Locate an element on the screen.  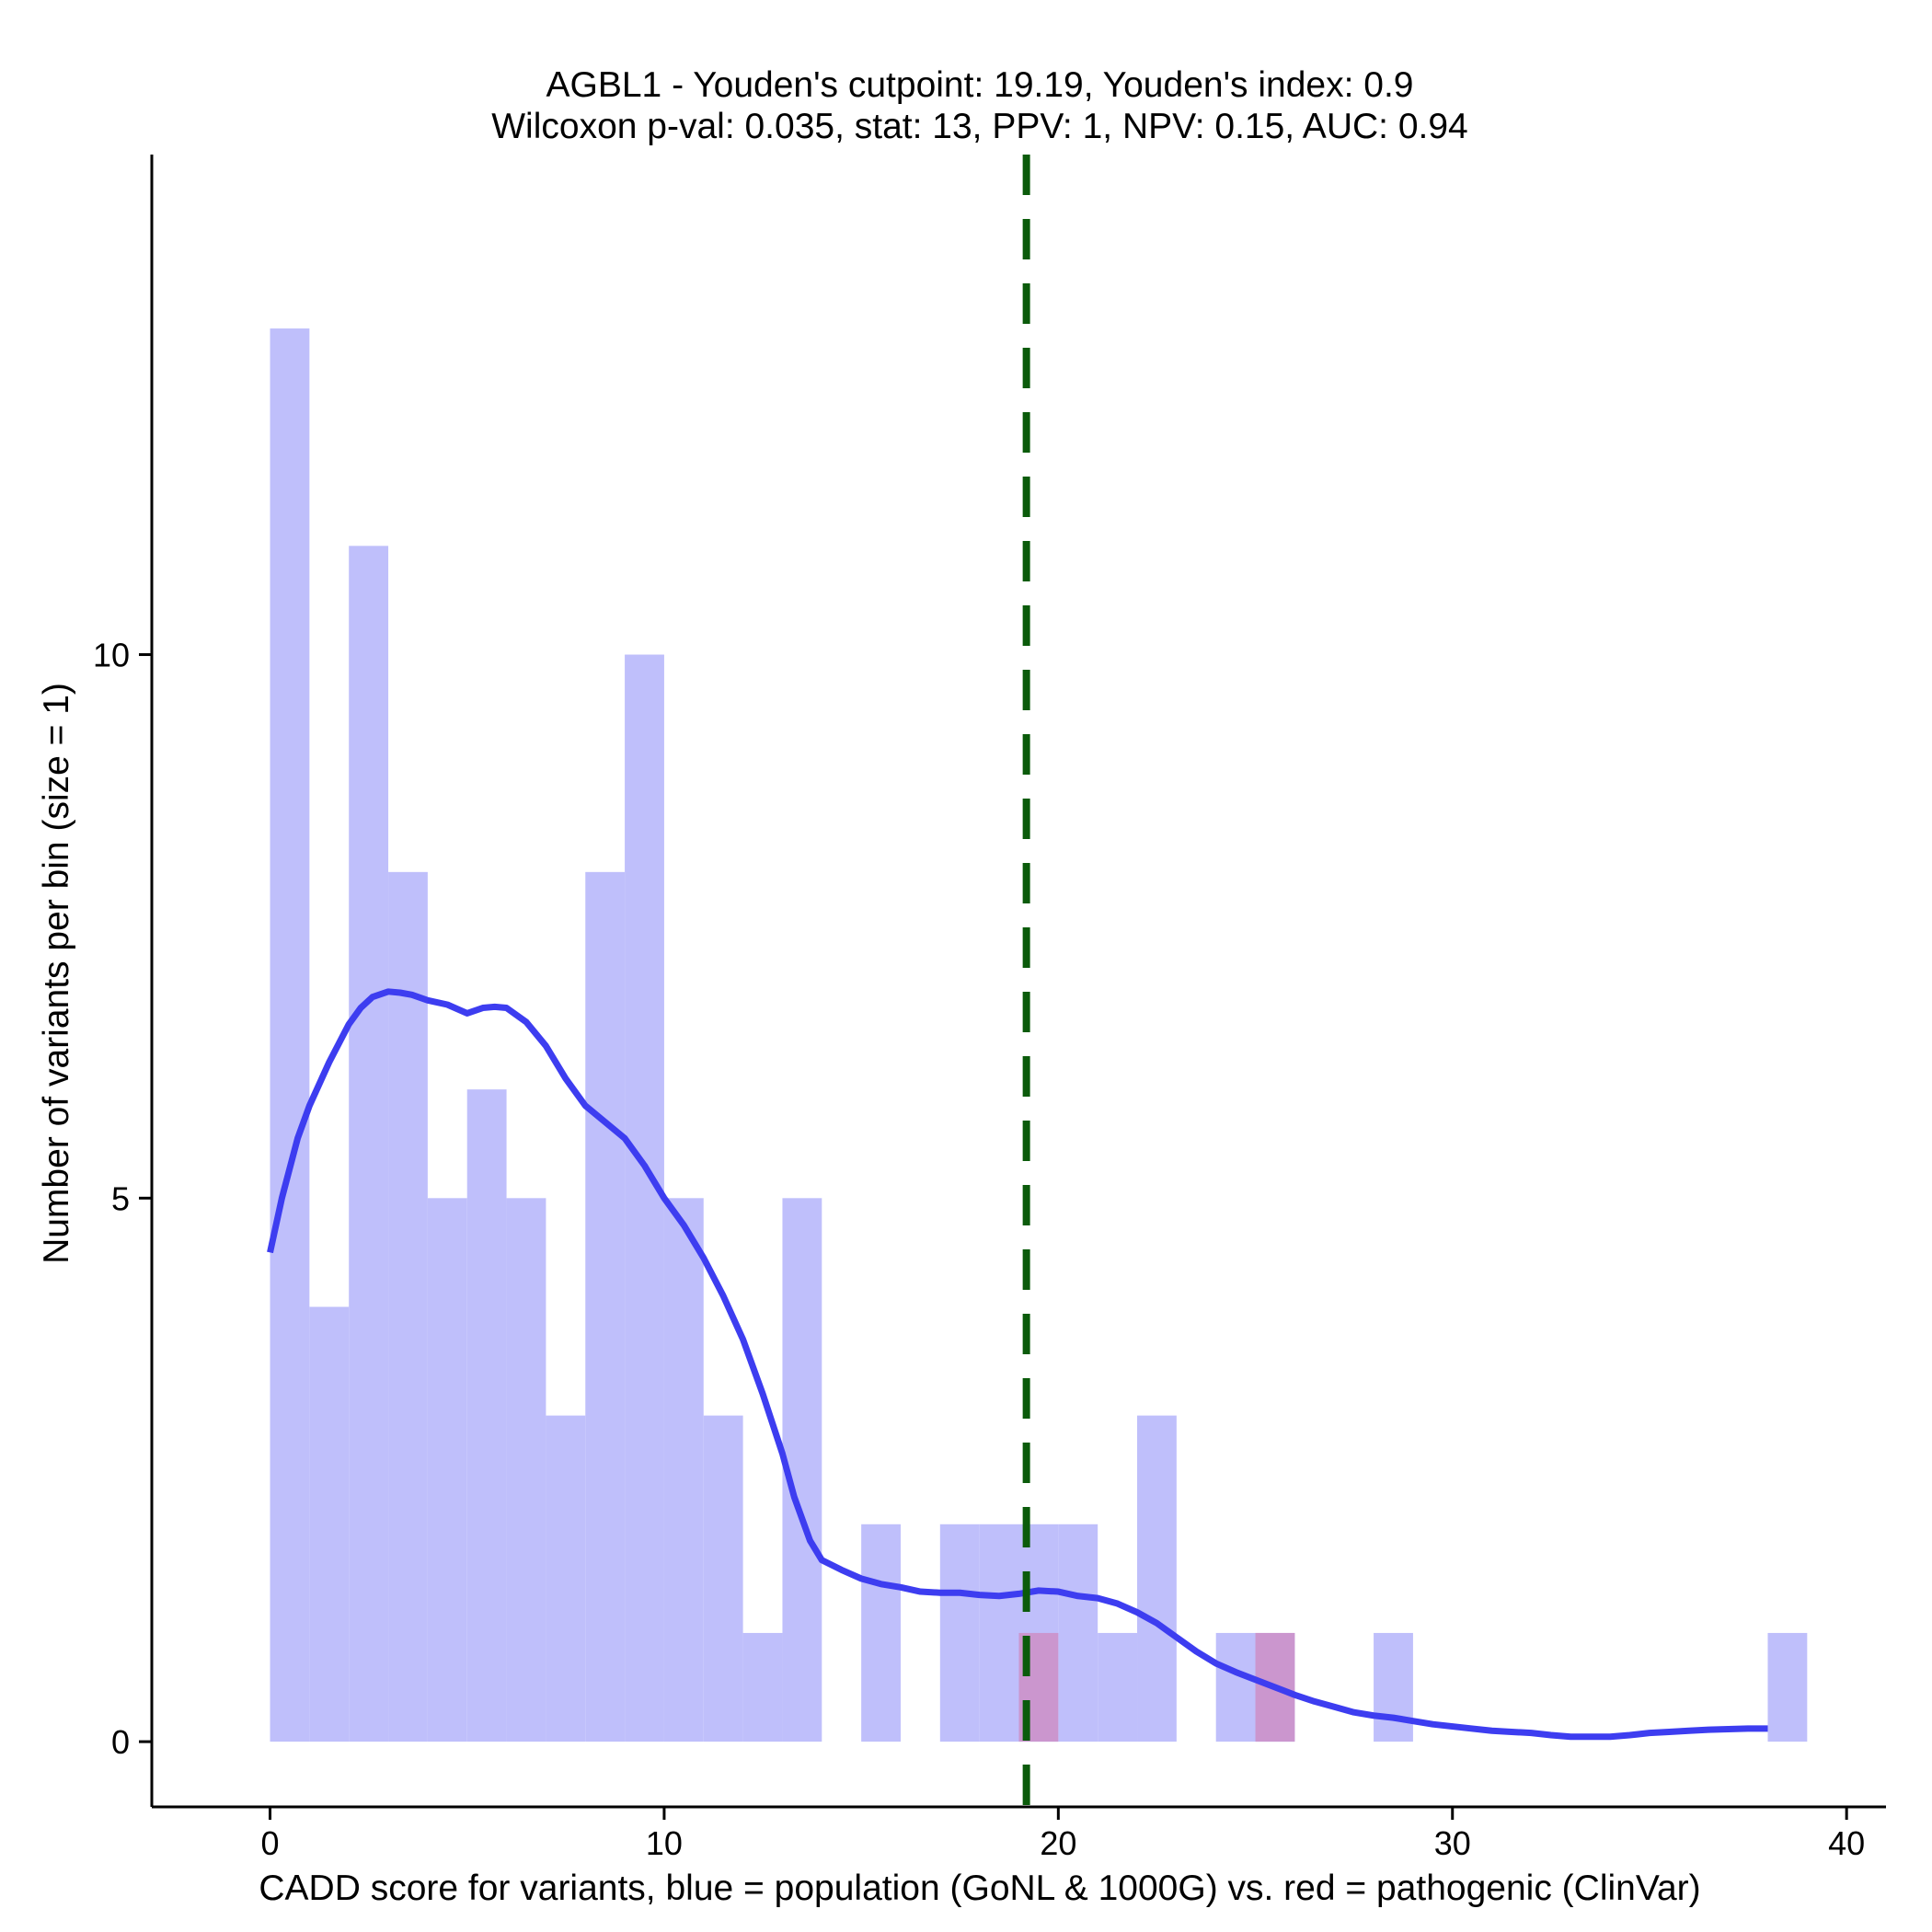
y-axis-title: Number of variants per bin (size = 1) is located at coordinates (56, 974).